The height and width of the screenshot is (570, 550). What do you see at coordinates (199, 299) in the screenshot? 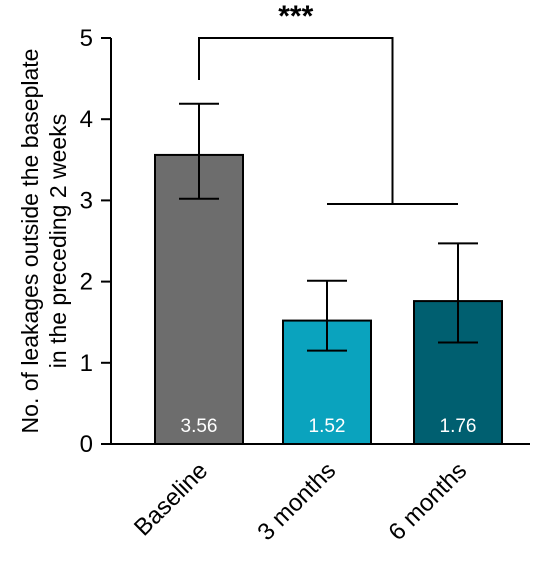
I see `bar-baseline` at bounding box center [199, 299].